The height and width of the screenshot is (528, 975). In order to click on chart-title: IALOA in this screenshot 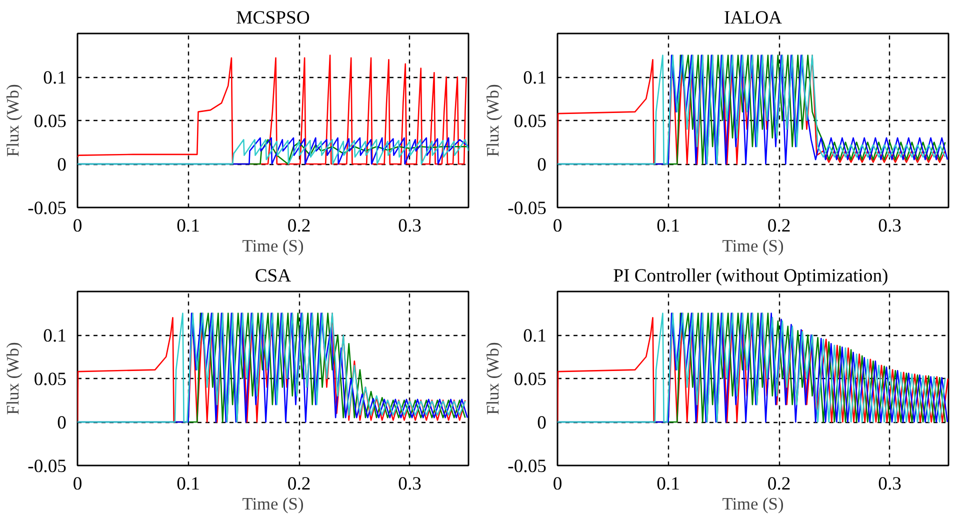, I will do `click(753, 18)`.